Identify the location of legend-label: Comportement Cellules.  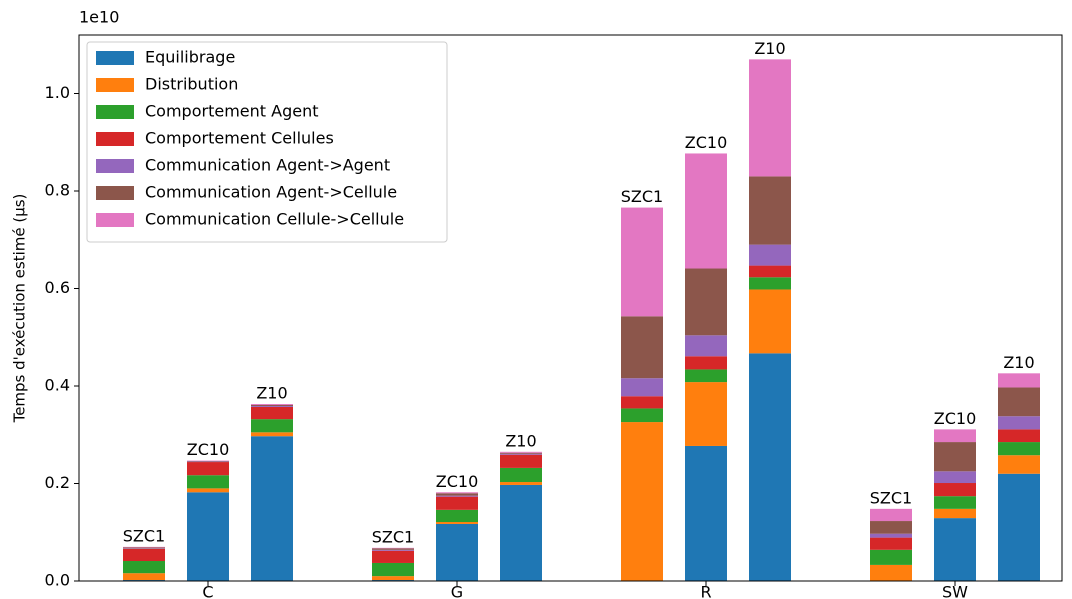
(239, 138).